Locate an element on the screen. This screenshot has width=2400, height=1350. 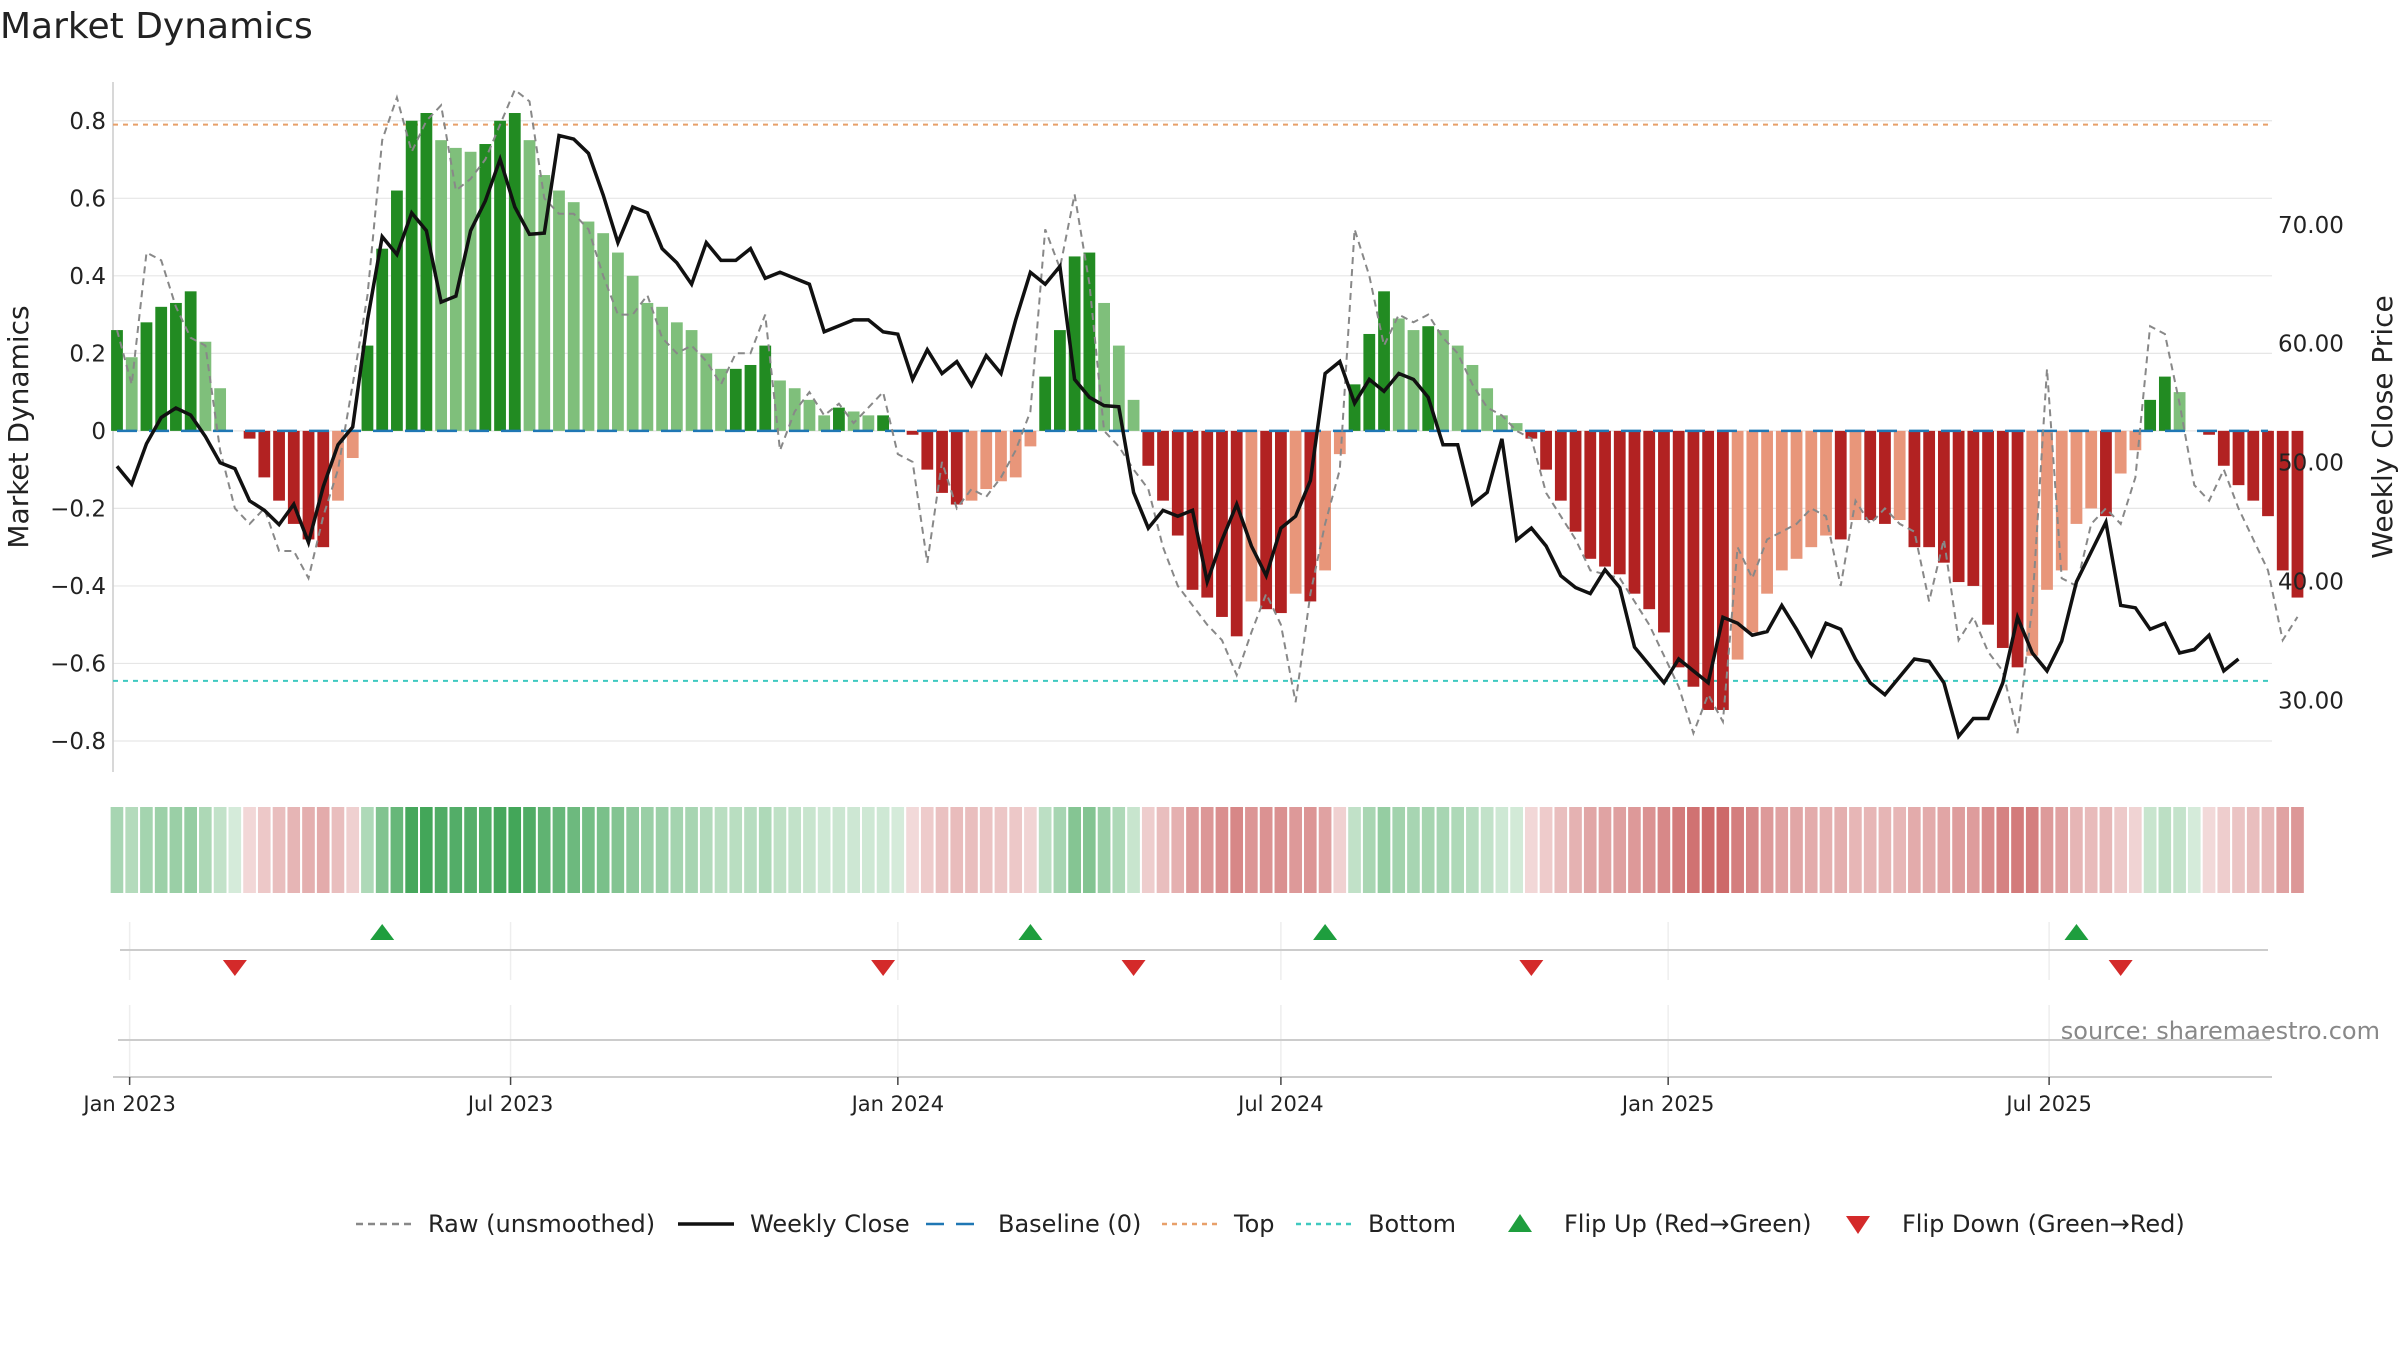
source-note: source: sharemaestro.com is located at coordinates (2220, 1031).